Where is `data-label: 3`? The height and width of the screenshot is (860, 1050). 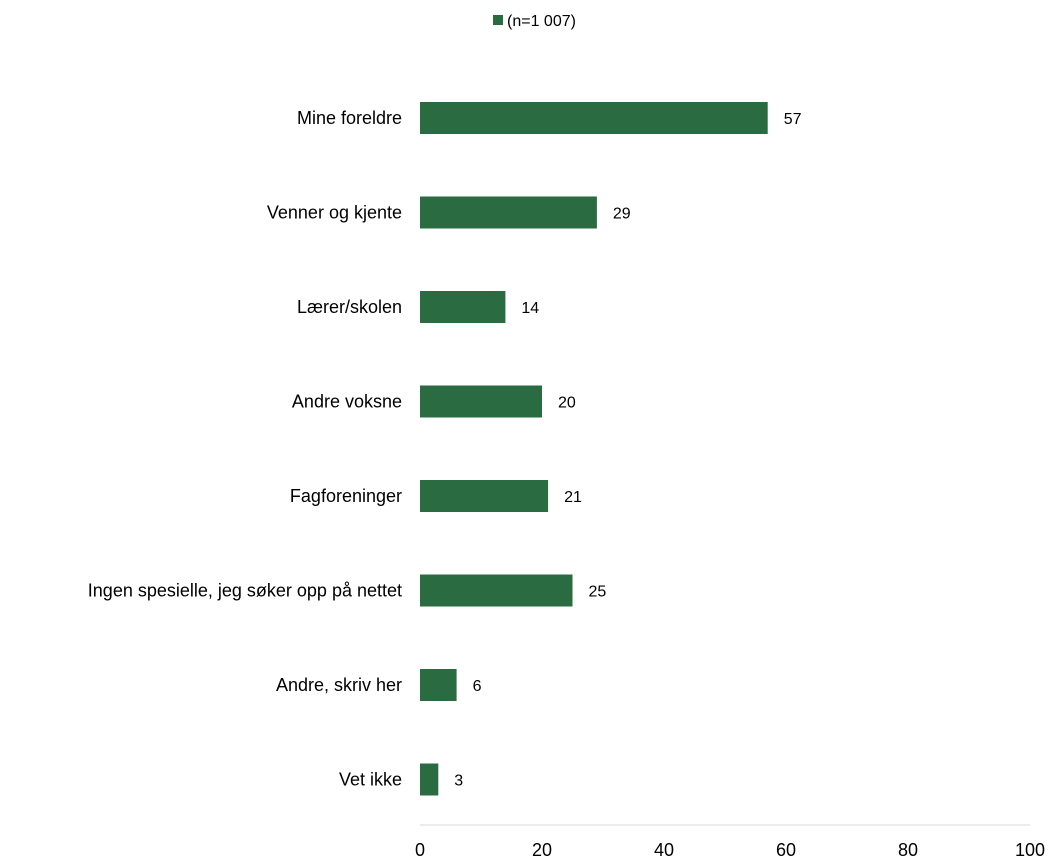 data-label: 3 is located at coordinates (458, 781).